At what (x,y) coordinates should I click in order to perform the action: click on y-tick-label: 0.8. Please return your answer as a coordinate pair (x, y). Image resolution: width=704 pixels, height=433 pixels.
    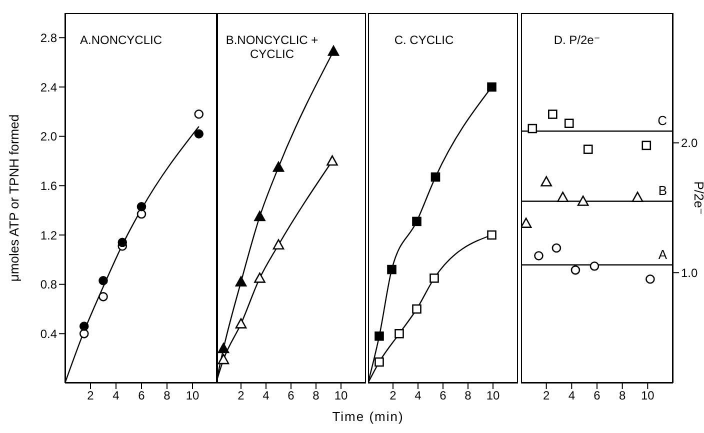
    Looking at the image, I should click on (49, 285).